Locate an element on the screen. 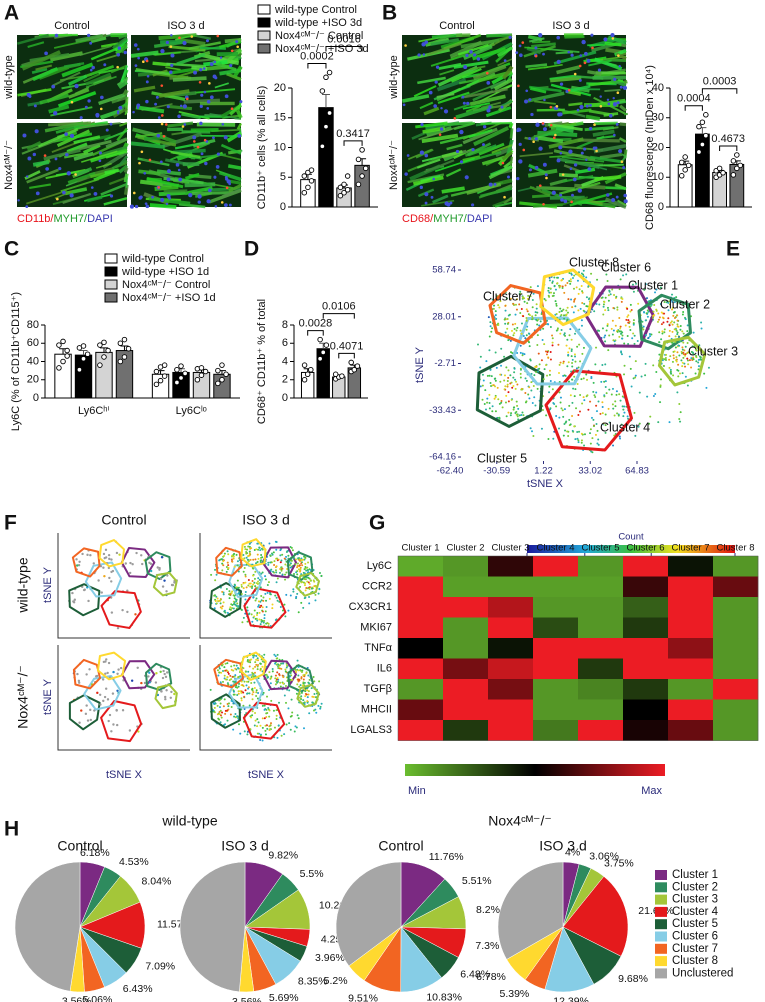 The width and height of the screenshot is (765, 1002). significance-bracket is located at coordinates (728, 148).